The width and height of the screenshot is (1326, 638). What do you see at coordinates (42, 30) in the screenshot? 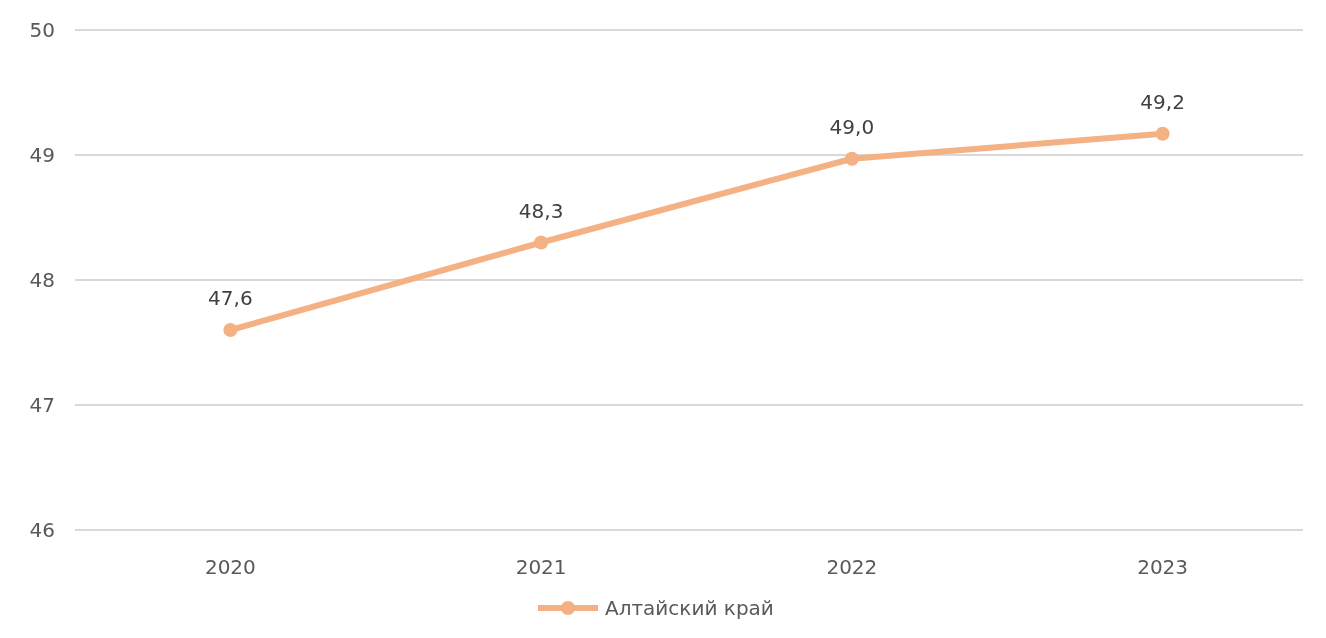
I see `y-tick-label: 50` at bounding box center [42, 30].